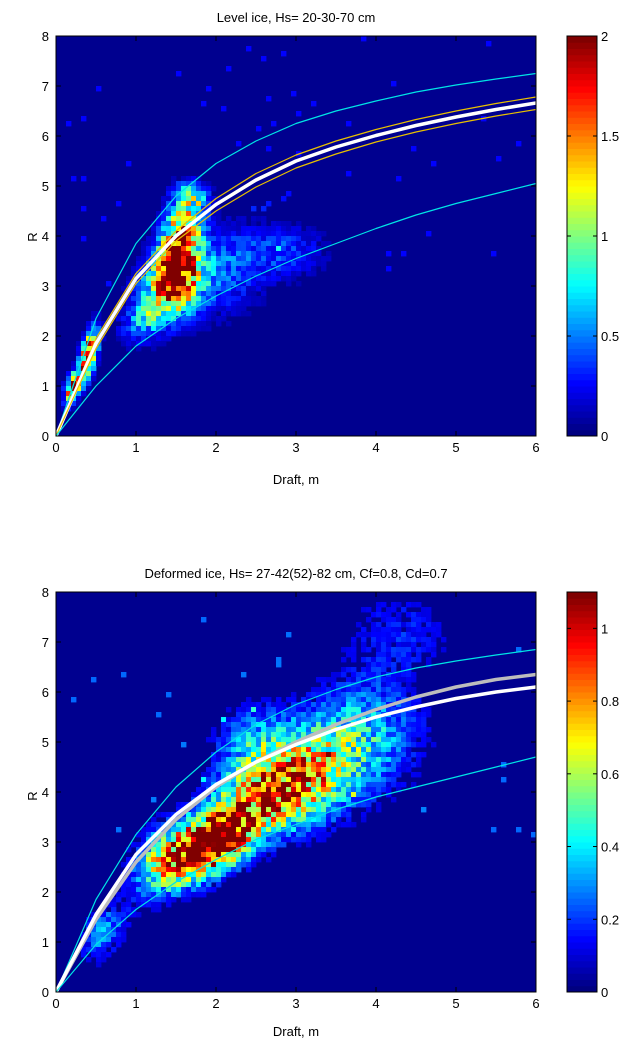 Image resolution: width=634 pixels, height=1040 pixels. What do you see at coordinates (455, 447) in the screenshot?
I see `x-tick-label: 5` at bounding box center [455, 447].